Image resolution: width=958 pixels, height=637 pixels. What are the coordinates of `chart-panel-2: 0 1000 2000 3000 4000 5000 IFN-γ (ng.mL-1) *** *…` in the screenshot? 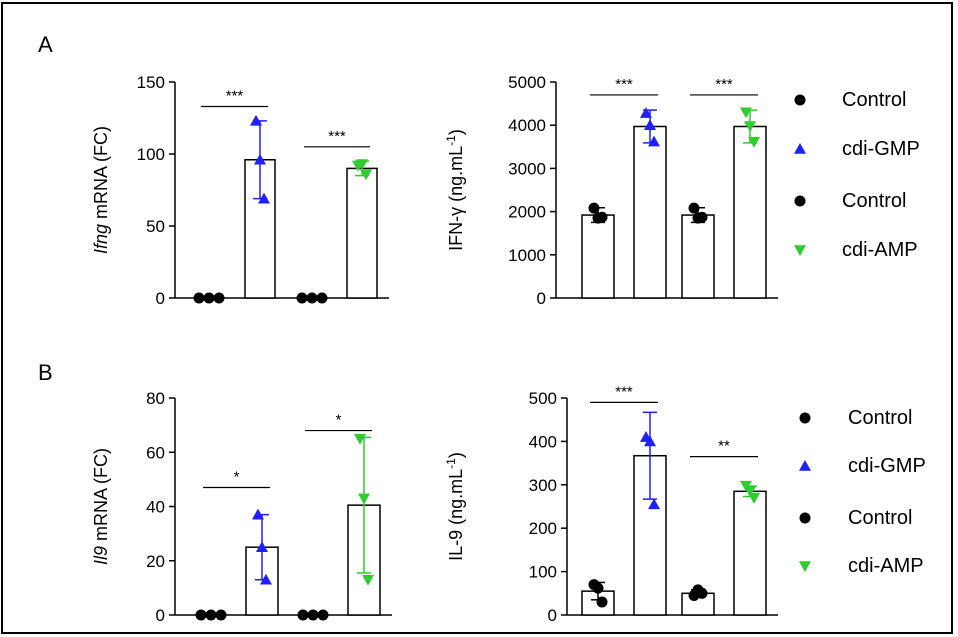 It's located at (611, 190).